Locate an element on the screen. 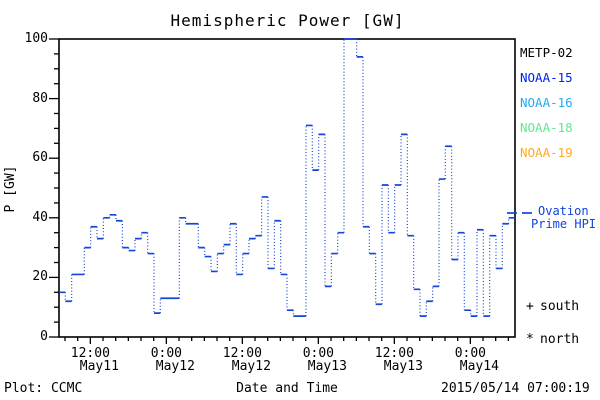  ovation-legend-label-line1: Ovation is located at coordinates (563, 211).